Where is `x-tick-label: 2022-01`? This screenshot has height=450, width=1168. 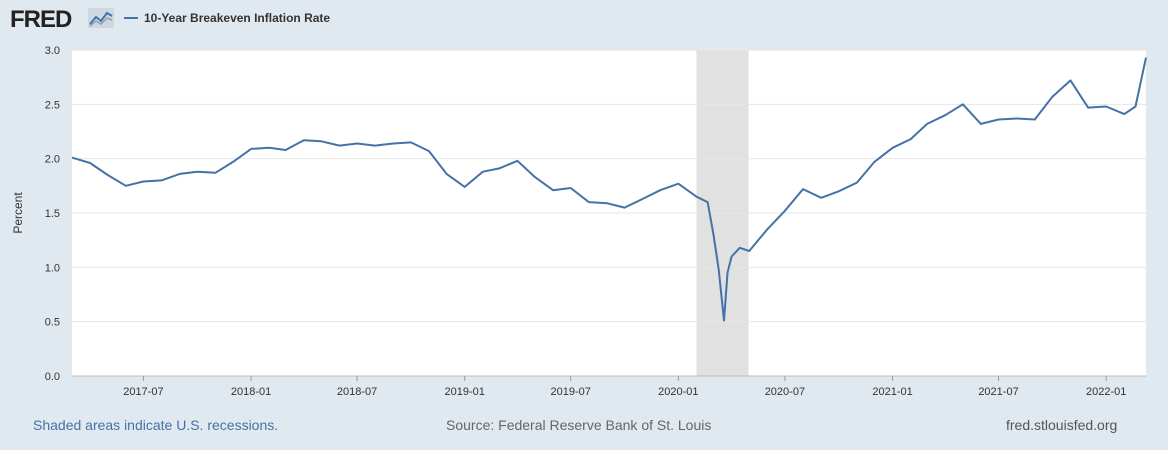 x-tick-label: 2022-01 is located at coordinates (1106, 392).